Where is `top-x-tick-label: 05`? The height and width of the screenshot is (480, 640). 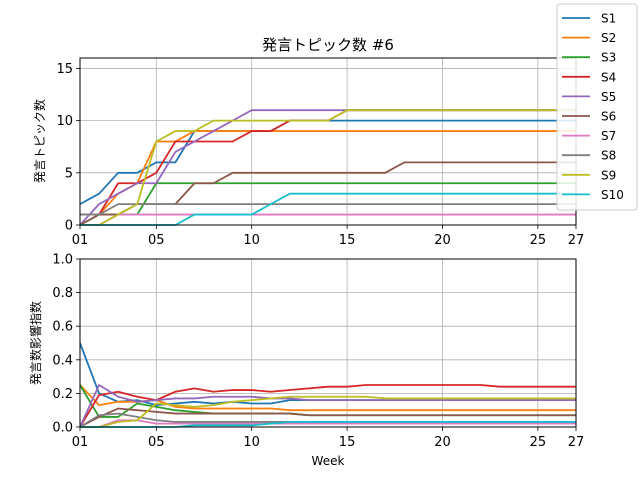 top-x-tick-label: 05 is located at coordinates (156, 240).